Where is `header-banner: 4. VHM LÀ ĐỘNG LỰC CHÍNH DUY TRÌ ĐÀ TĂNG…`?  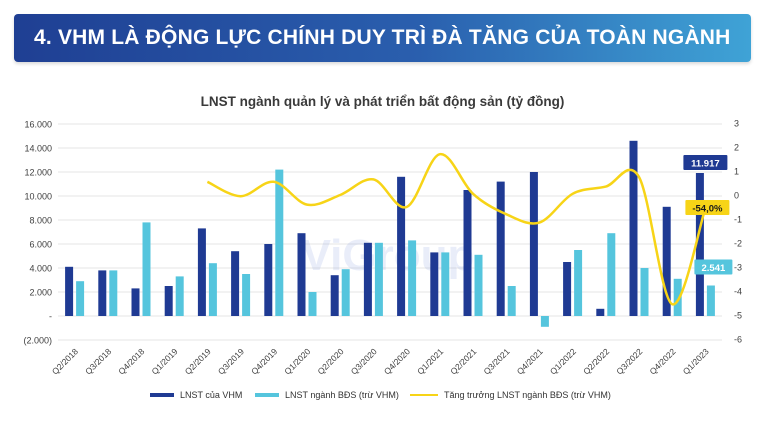
header-banner: 4. VHM LÀ ĐỘNG LỰC CHÍNH DUY TRÌ ĐÀ TĂNG… is located at coordinates (382, 38).